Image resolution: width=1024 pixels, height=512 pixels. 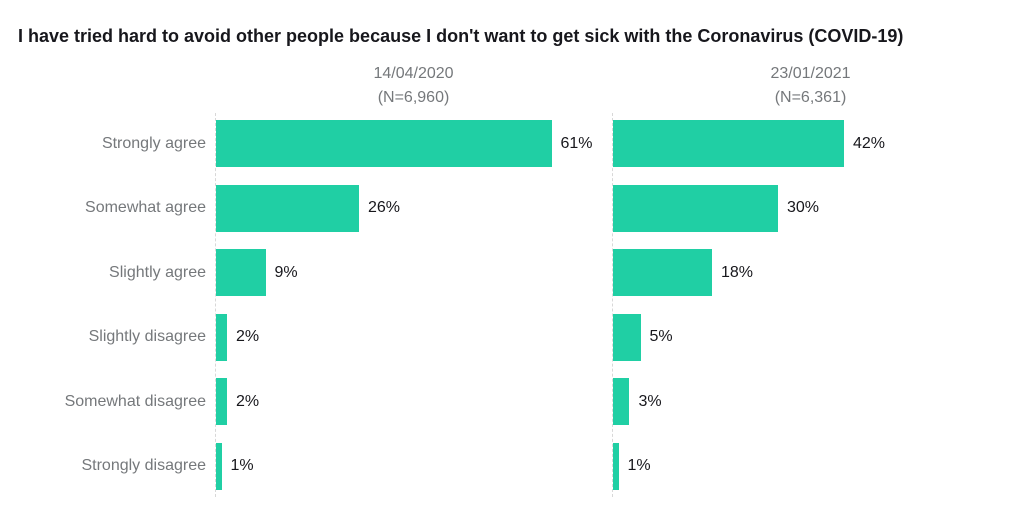 What do you see at coordinates (157, 272) in the screenshot?
I see `category-label: Slightly agree` at bounding box center [157, 272].